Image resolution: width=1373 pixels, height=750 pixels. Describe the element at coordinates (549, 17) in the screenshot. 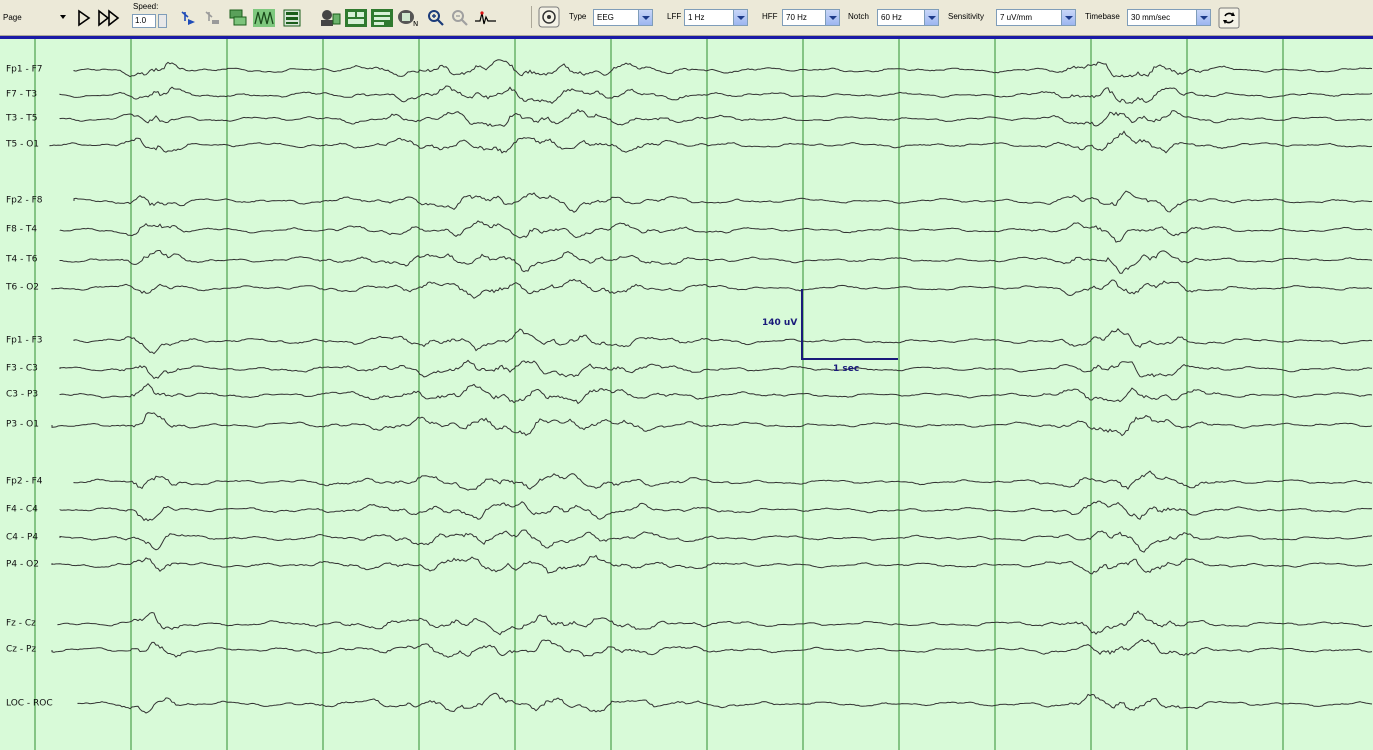

I see `video-icon` at that location.